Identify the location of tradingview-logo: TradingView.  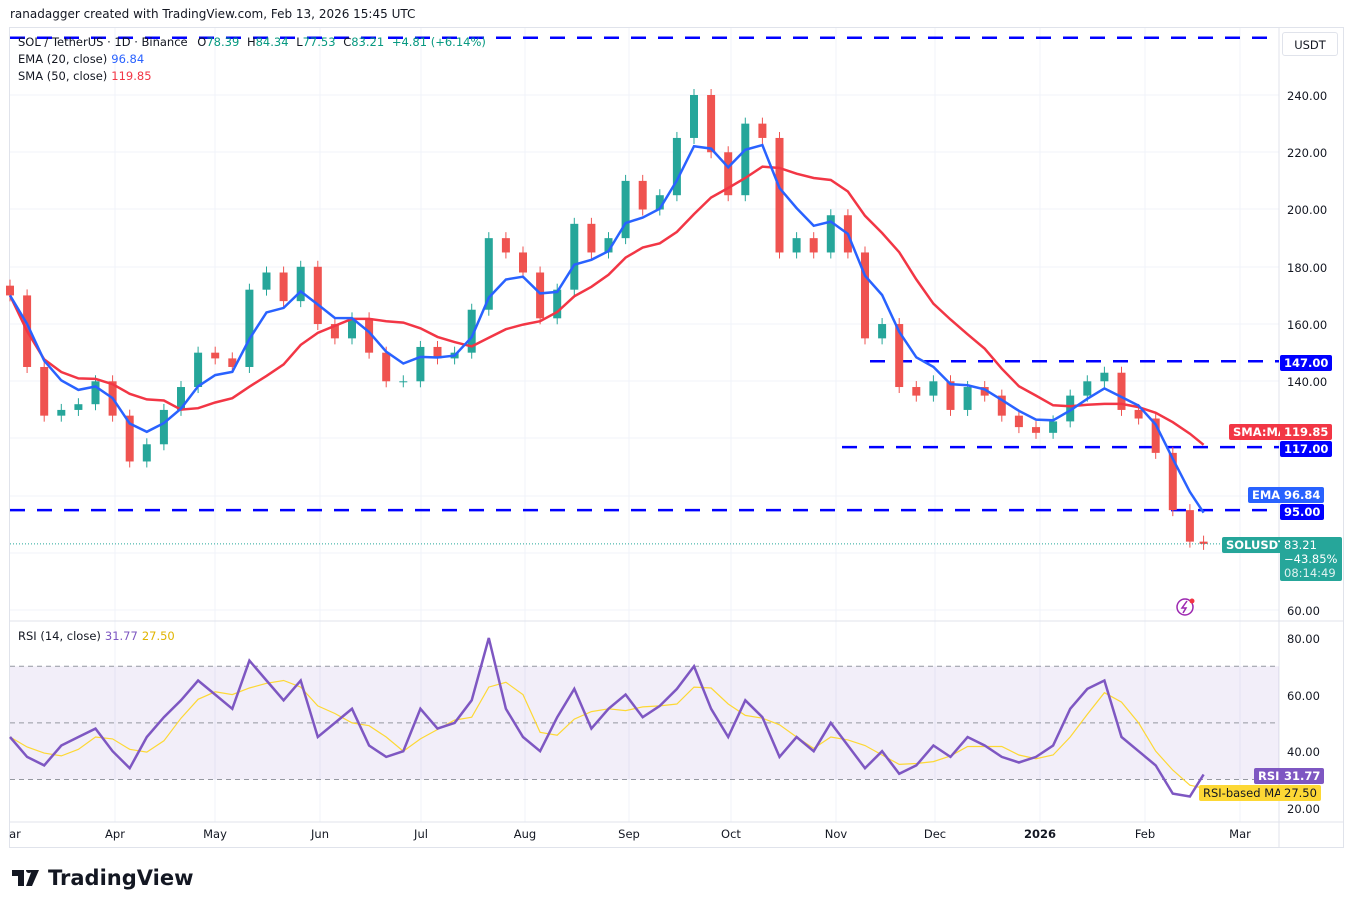
(102, 878).